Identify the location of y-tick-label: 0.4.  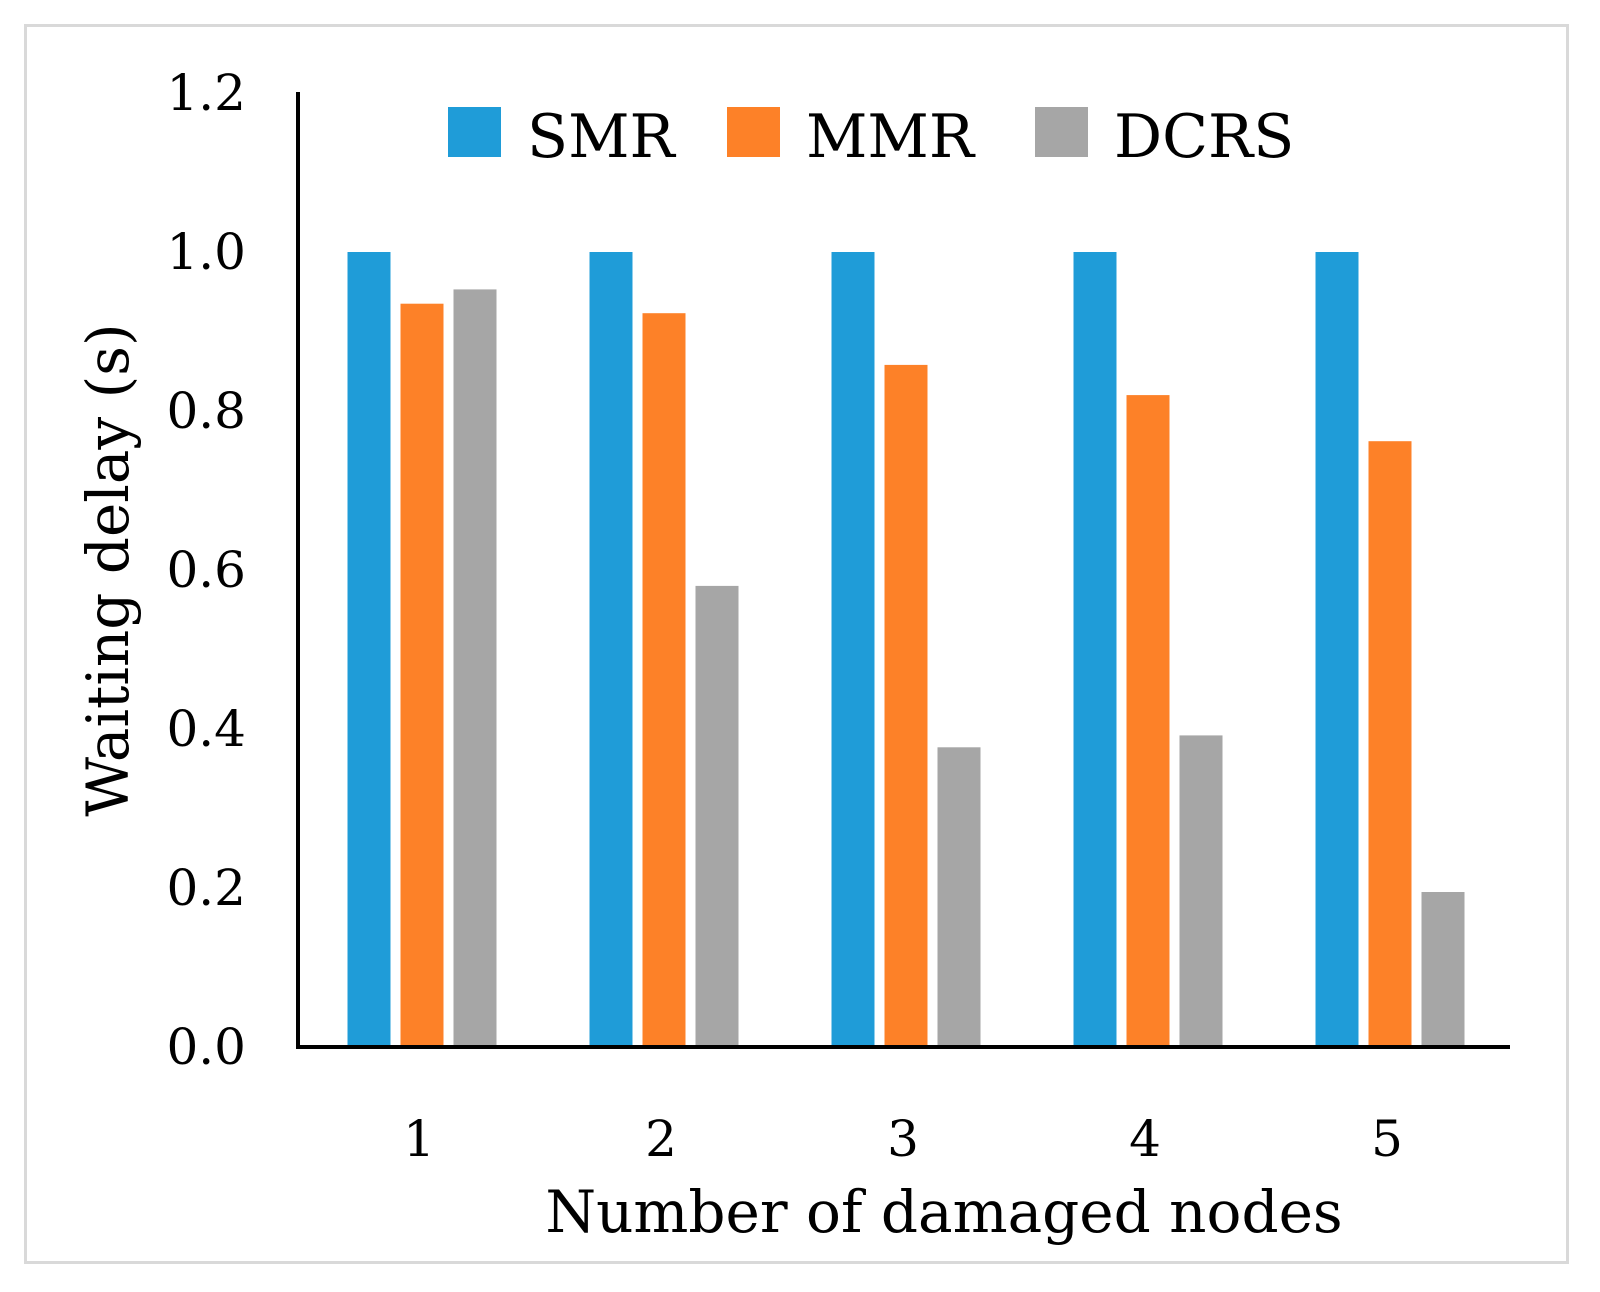
(206, 729).